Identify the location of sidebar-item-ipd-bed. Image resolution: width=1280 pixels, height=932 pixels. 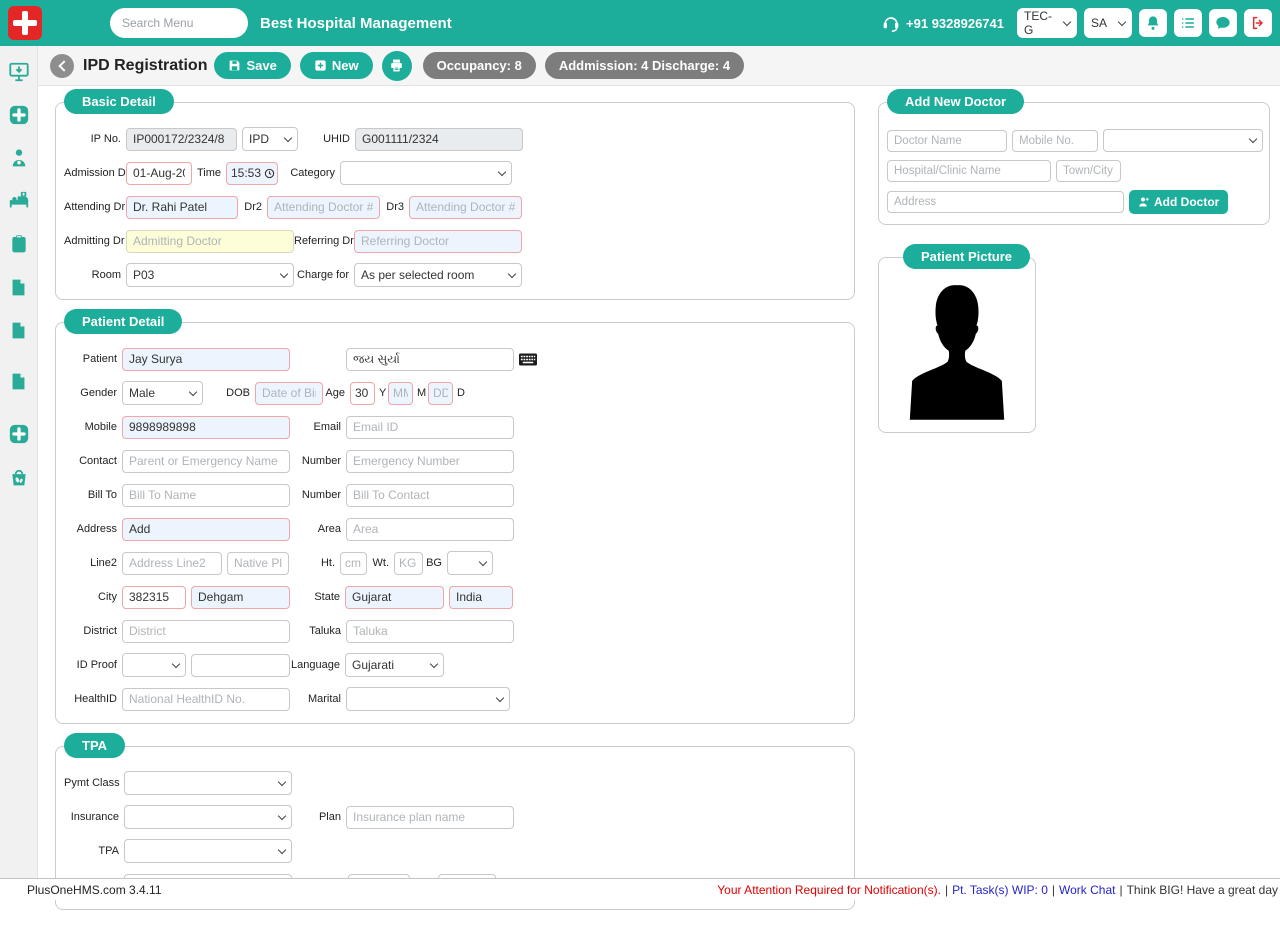
(19, 201).